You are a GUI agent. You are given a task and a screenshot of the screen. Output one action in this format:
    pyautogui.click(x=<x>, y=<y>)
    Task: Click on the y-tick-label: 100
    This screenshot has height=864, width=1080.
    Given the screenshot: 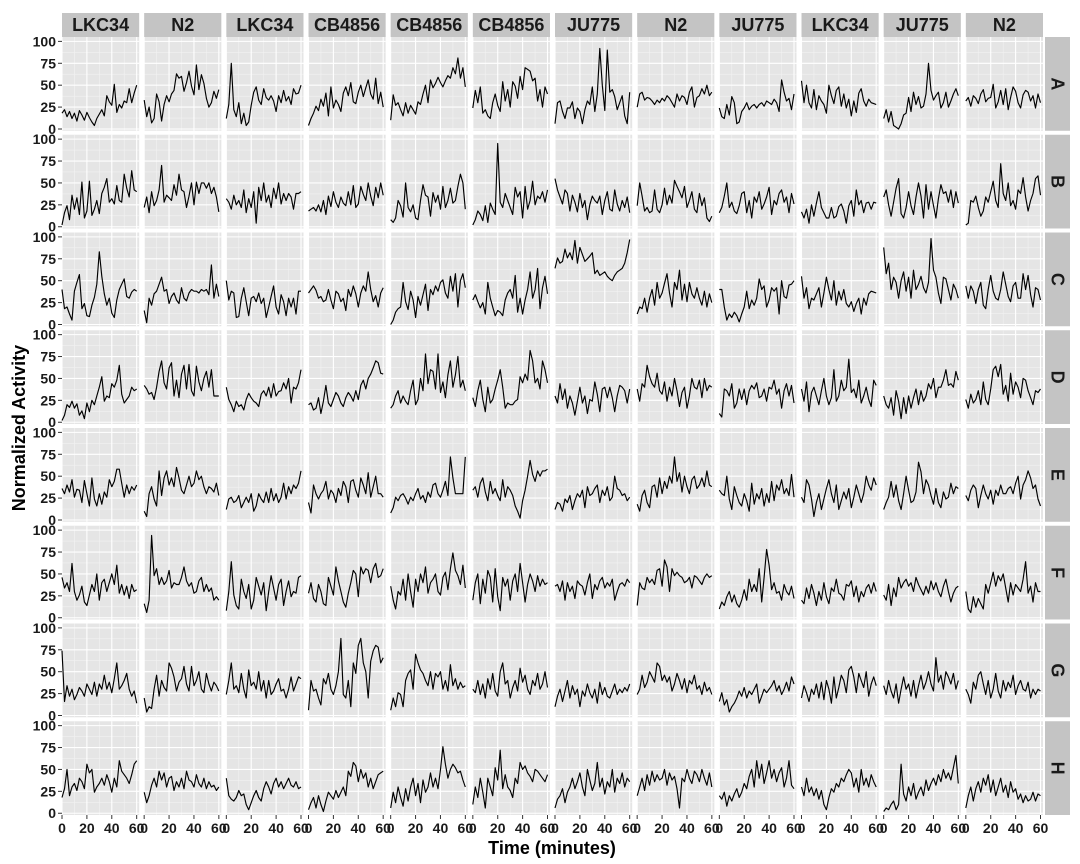 What is the action you would take?
    pyautogui.click(x=45, y=628)
    